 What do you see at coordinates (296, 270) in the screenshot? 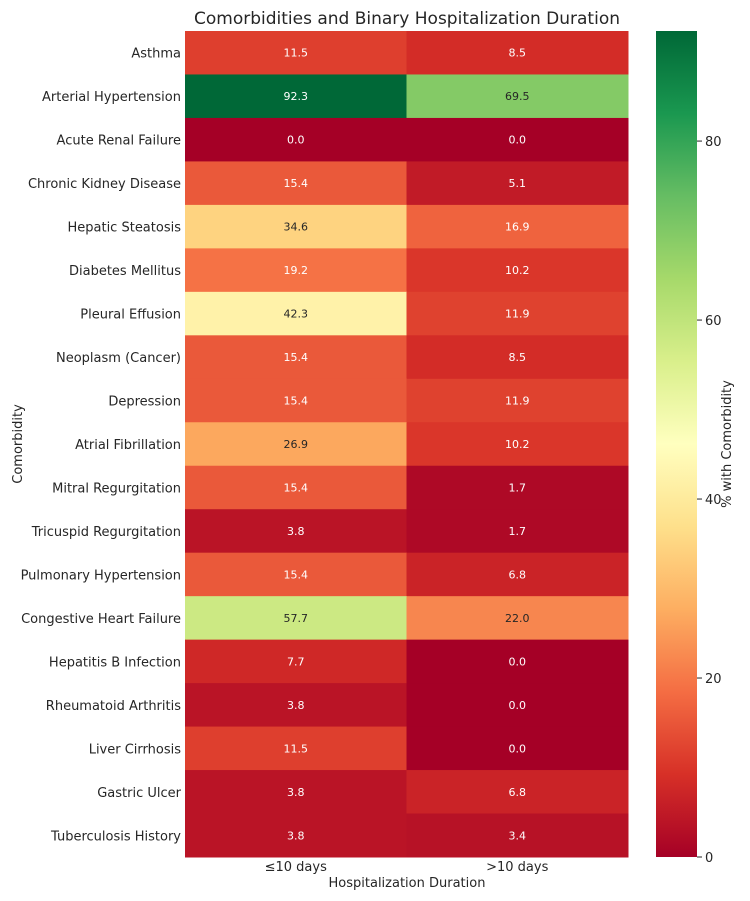
I see `cell-value-label: 19.2` at bounding box center [296, 270].